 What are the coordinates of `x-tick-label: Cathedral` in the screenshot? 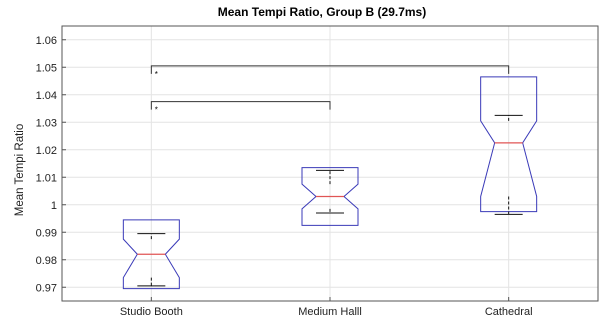 It's located at (509, 312).